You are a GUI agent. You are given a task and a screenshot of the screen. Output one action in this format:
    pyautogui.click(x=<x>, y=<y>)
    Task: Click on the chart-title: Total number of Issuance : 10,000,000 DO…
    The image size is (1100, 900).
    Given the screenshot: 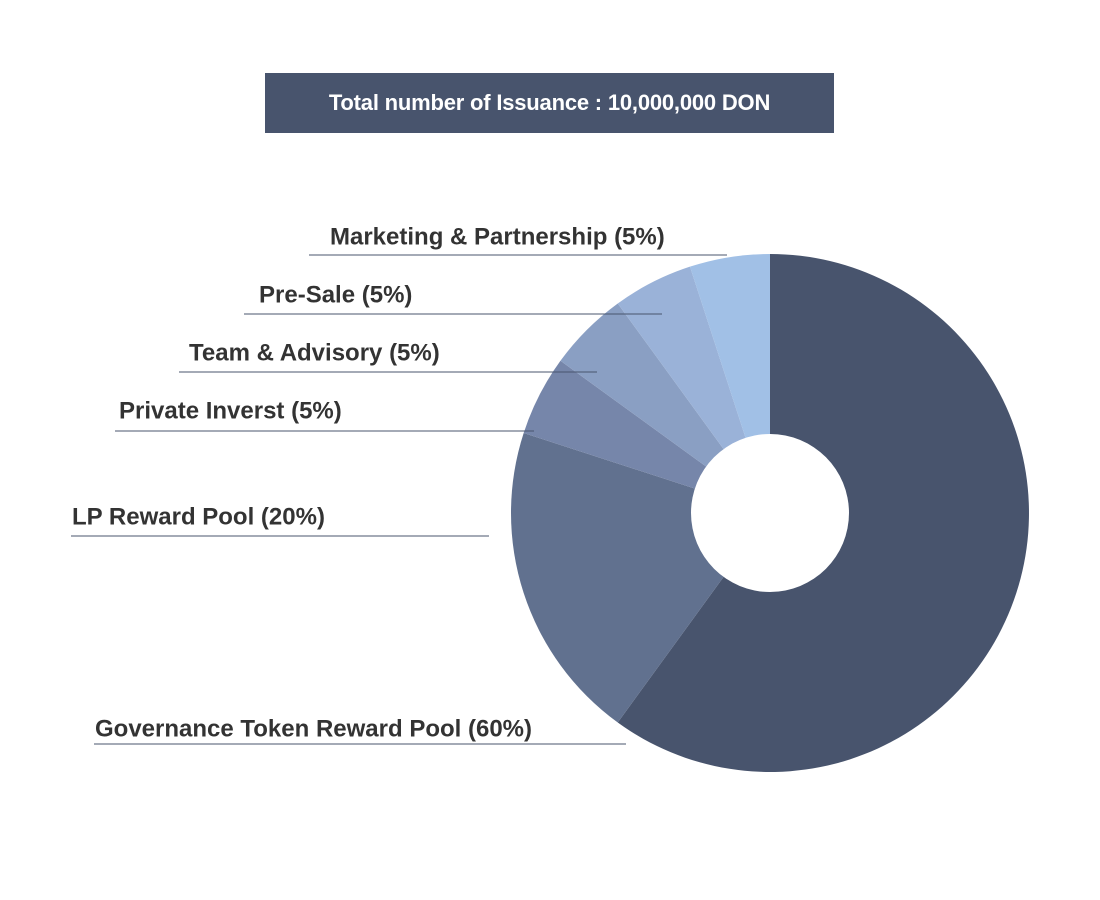 What is the action you would take?
    pyautogui.click(x=549, y=103)
    